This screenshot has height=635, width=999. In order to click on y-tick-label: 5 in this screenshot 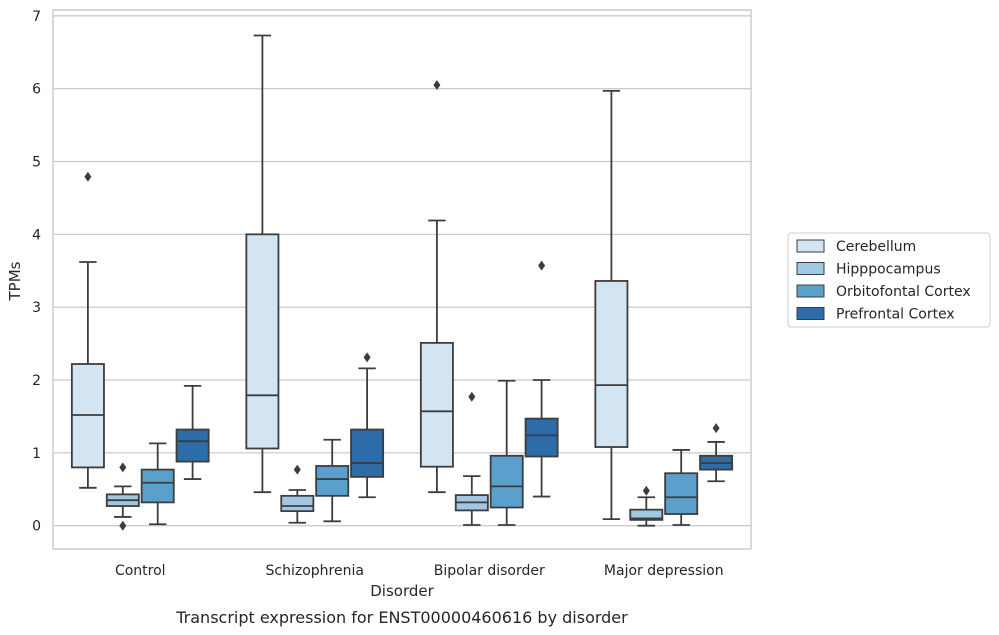, I will do `click(36, 163)`.